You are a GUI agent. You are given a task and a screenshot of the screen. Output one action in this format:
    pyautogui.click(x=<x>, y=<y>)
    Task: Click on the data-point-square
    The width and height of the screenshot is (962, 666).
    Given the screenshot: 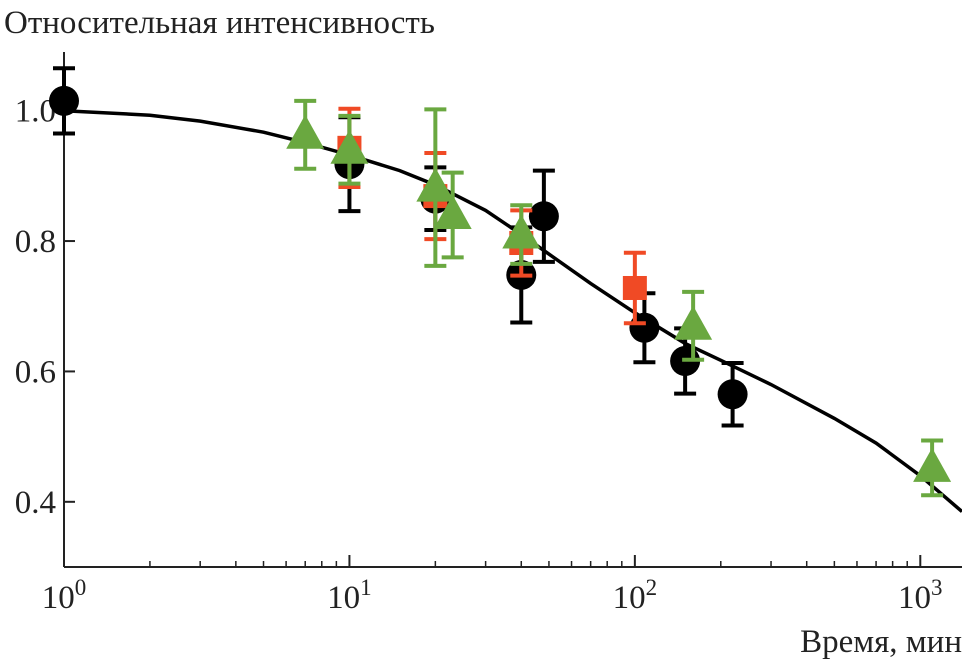 What is the action you would take?
    pyautogui.click(x=634, y=287)
    